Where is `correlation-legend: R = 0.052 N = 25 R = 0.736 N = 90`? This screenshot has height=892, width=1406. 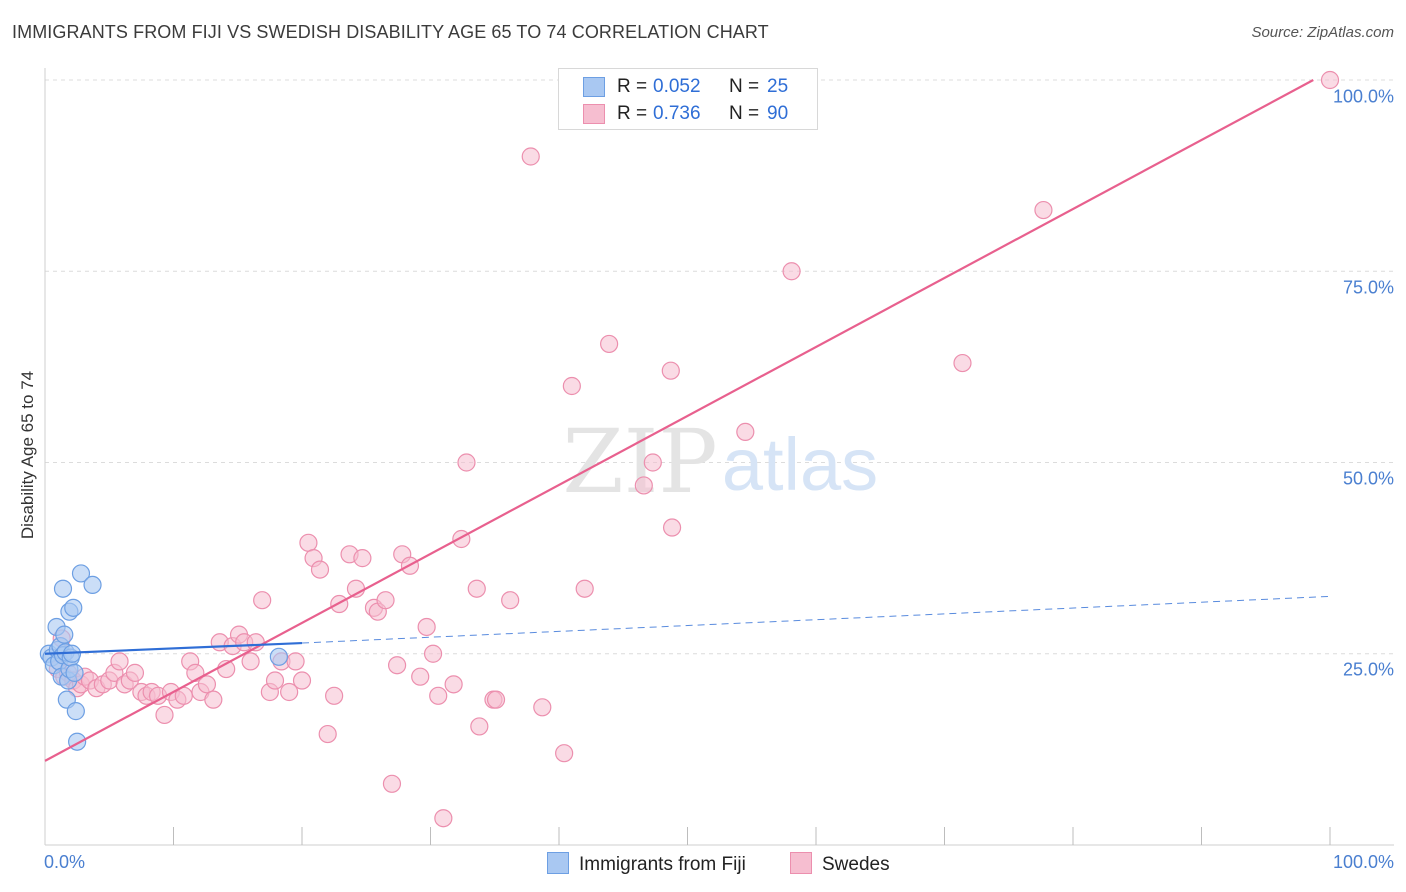 correlation-legend: R = 0.052 N = 25 R = 0.736 N = 90 is located at coordinates (688, 99).